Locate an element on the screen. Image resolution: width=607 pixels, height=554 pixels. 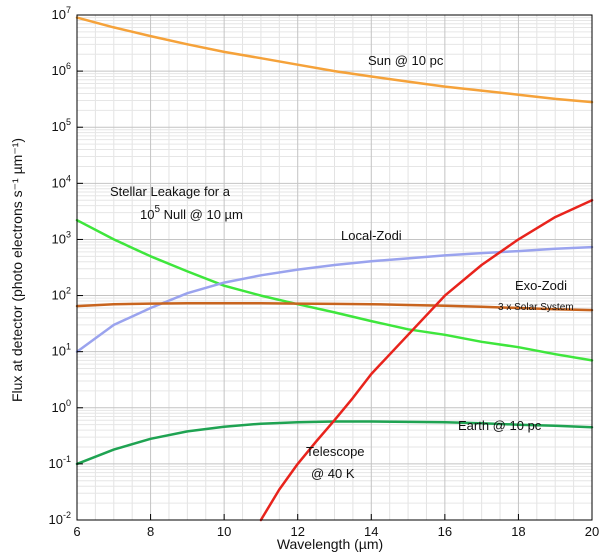
y-tick-label: 10⁰ is located at coordinates (61, 406).